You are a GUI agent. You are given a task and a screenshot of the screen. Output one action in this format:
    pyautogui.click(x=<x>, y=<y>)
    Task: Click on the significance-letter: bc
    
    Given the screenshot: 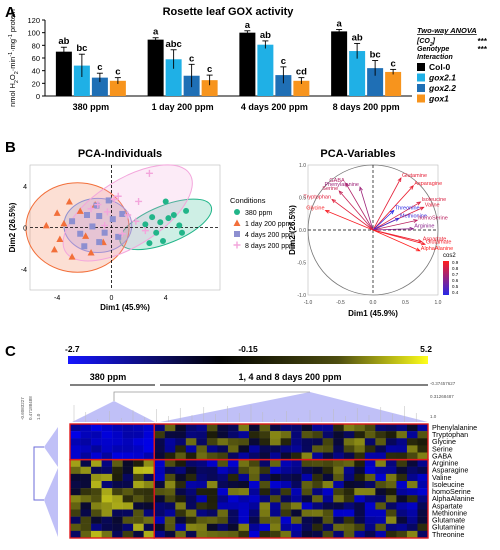 What is the action you would take?
    pyautogui.click(x=375, y=55)
    